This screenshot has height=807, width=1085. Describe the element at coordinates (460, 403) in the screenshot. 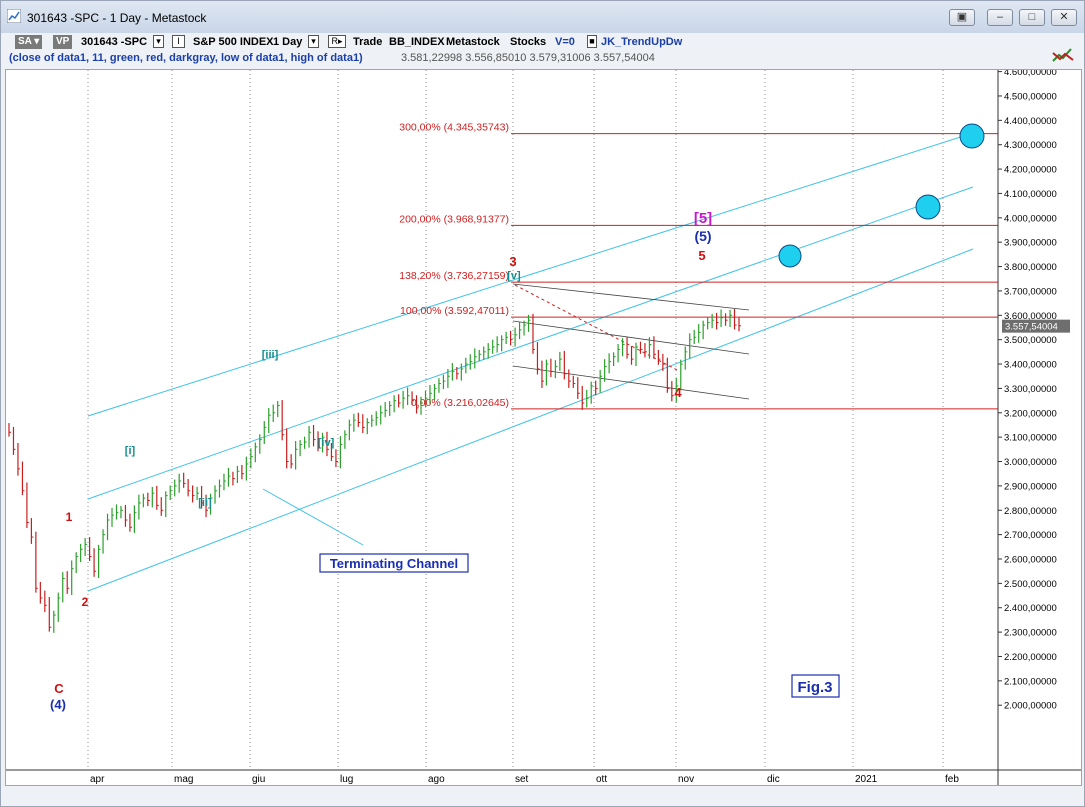

I see `fib-level-label: 0,00% (3.216,02645)` at that location.